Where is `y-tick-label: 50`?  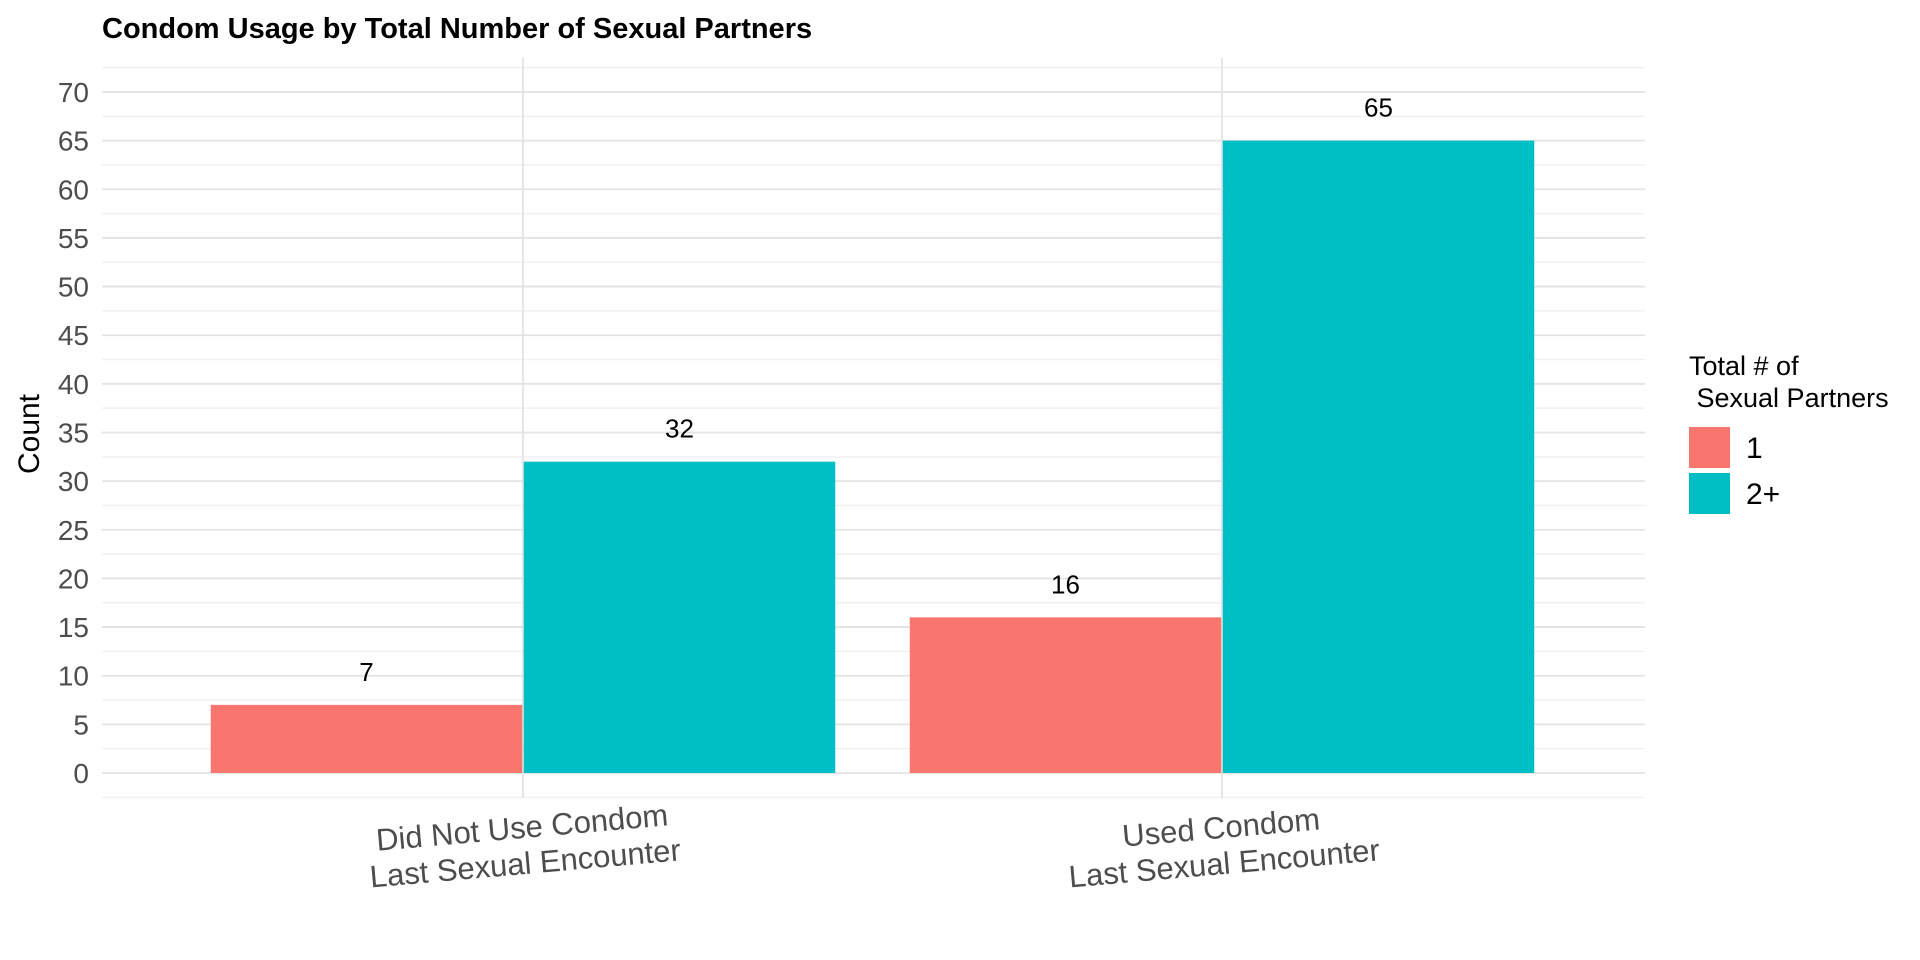
y-tick-label: 50 is located at coordinates (73, 287).